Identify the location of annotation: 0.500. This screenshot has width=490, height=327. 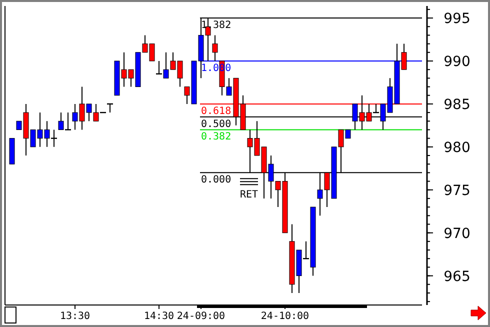
(216, 124).